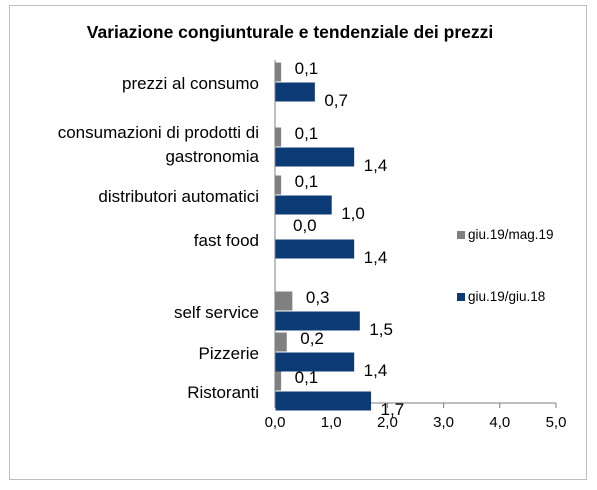 This screenshot has width=597, height=490. I want to click on x-tick-label: 4,0, so click(499, 422).